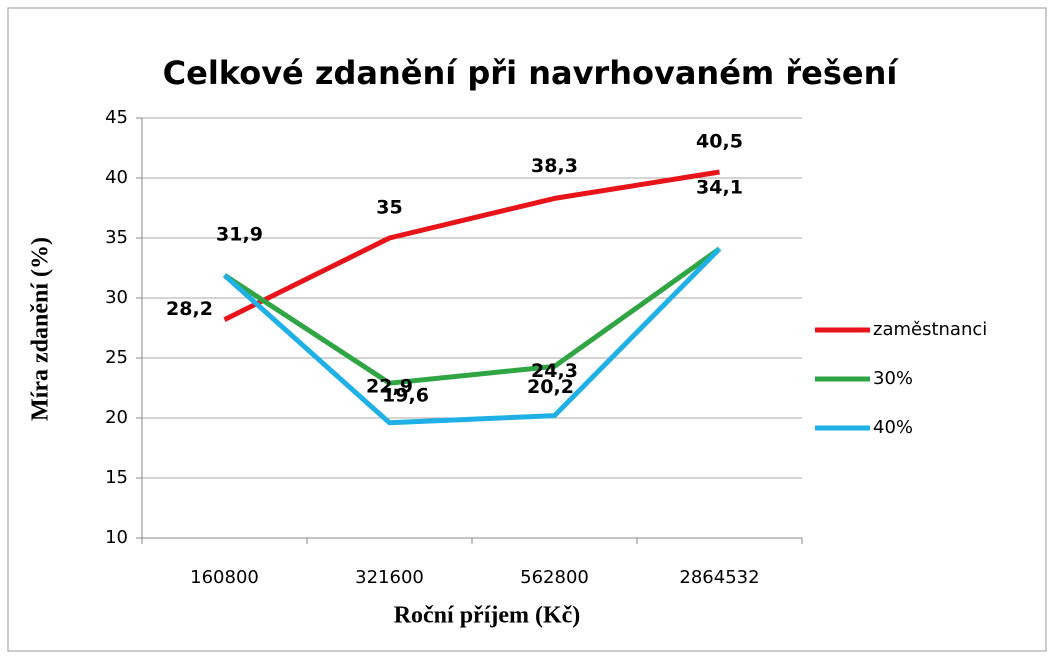 This screenshot has width=1054, height=659. Describe the element at coordinates (719, 142) in the screenshot. I see `data-label: 40,5` at that location.